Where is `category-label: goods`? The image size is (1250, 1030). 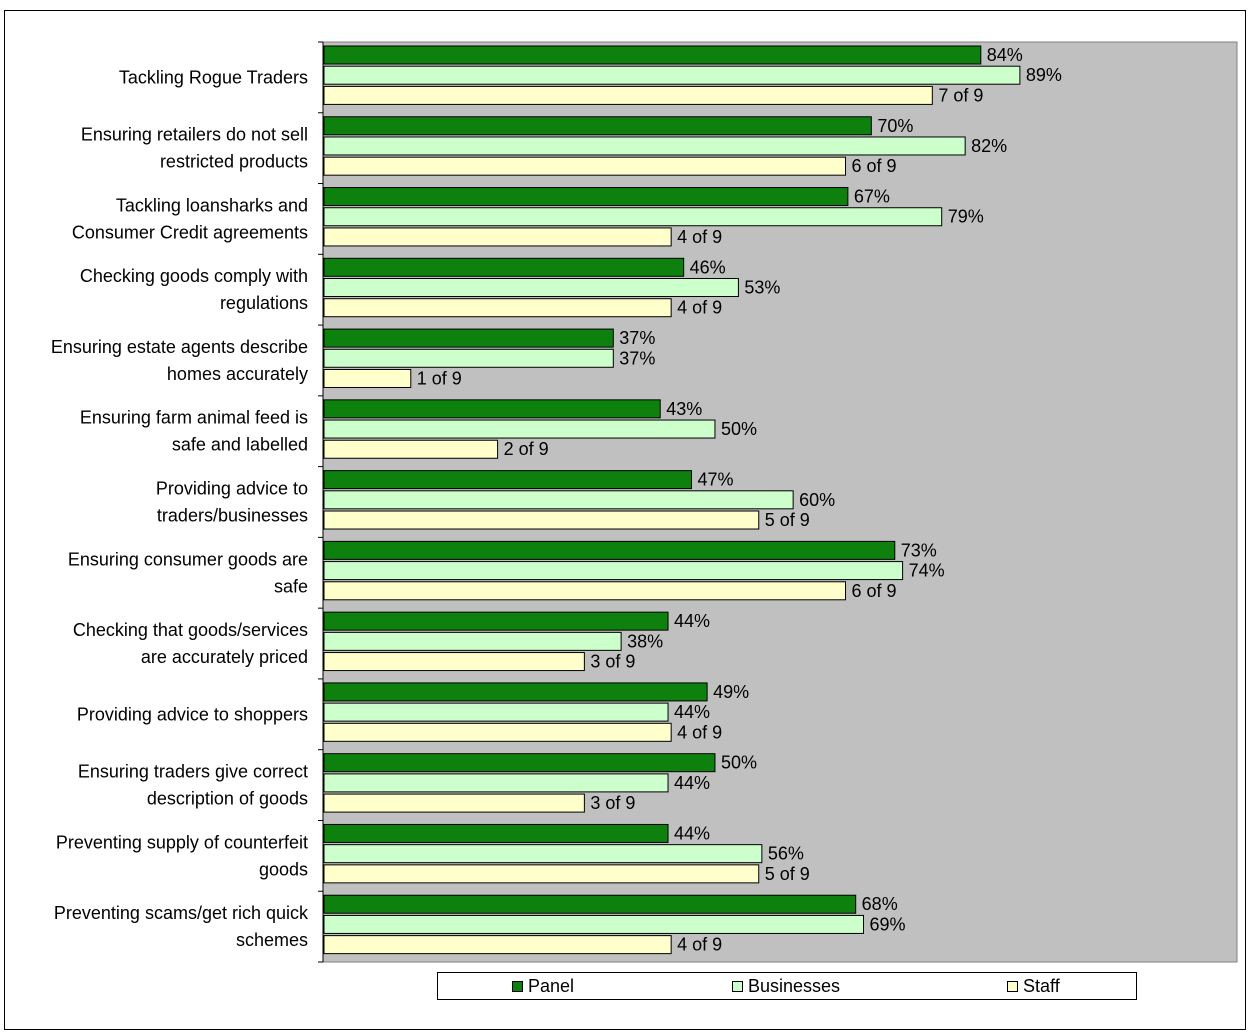 category-label: goods is located at coordinates (283, 869).